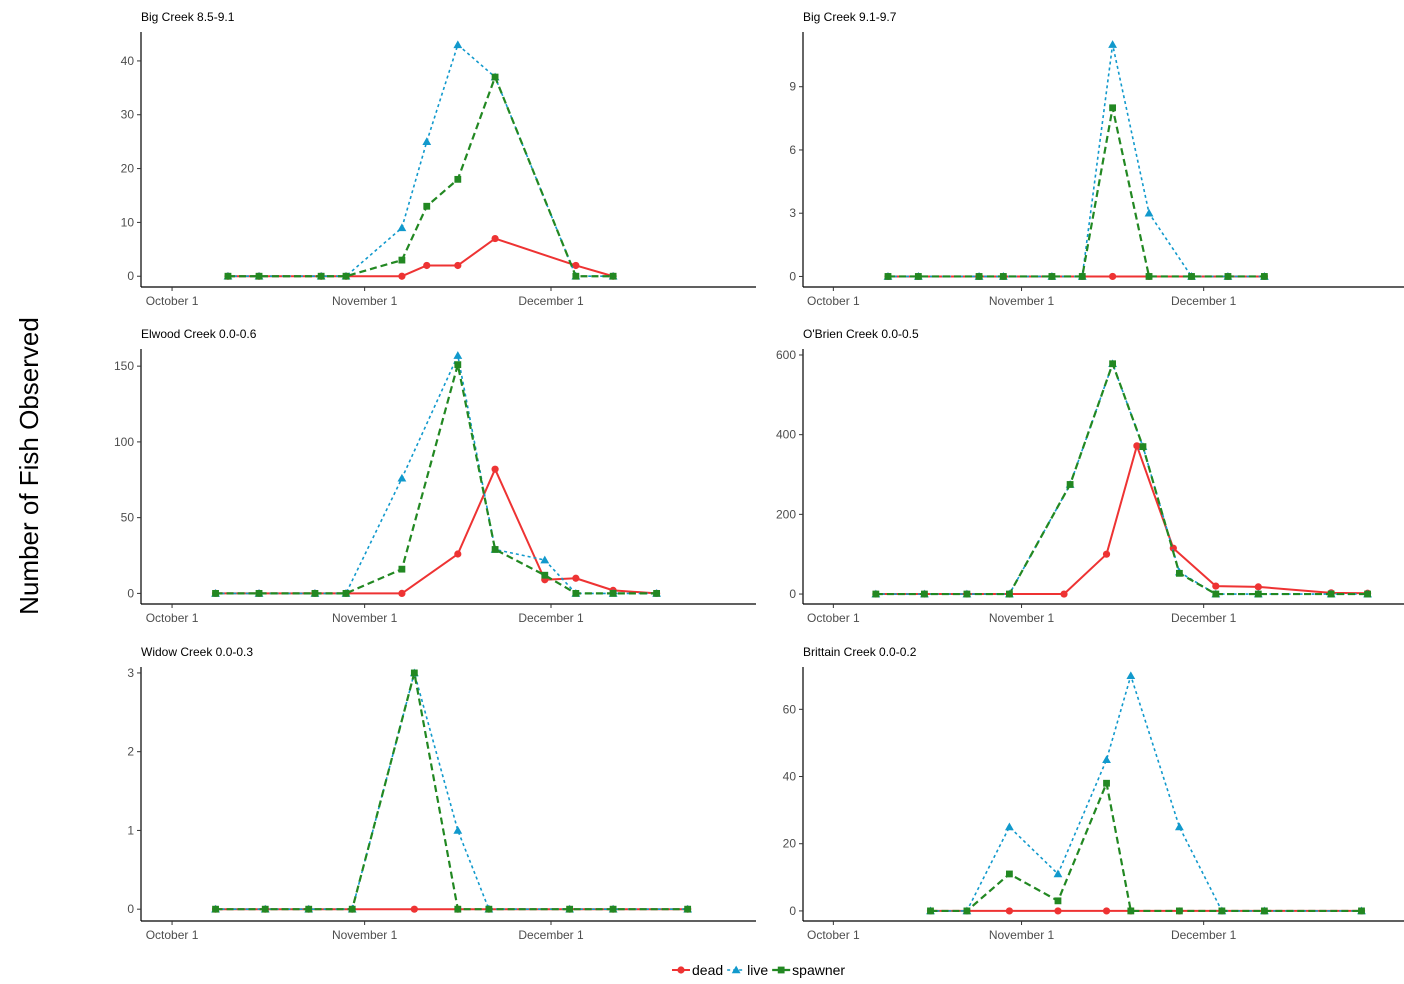 This screenshot has height=984, width=1404. I want to click on legend-label: live, so click(757, 970).